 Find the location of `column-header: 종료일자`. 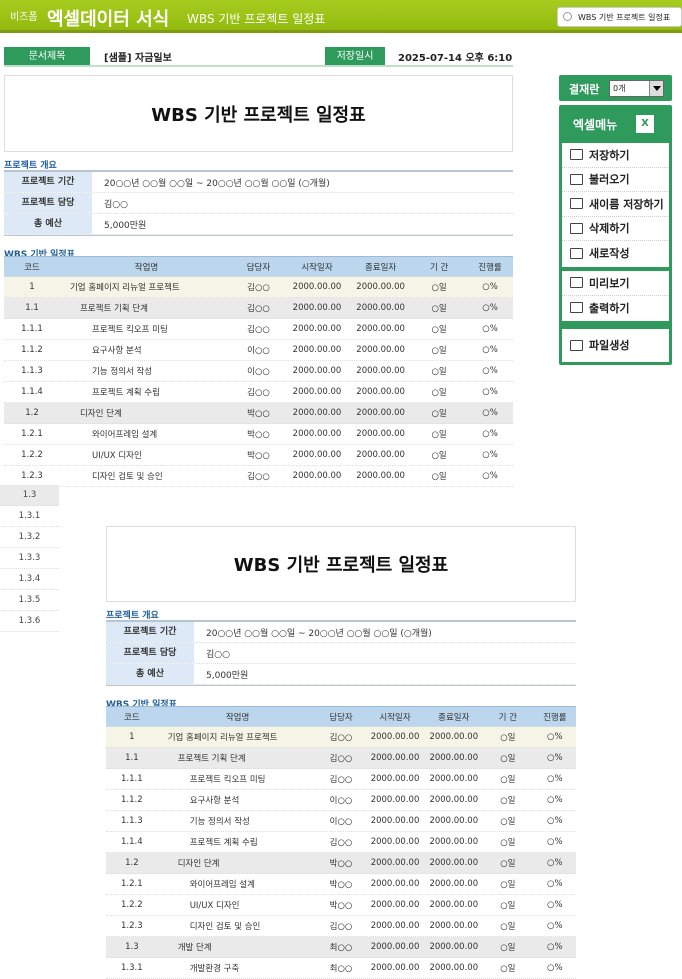

column-header: 종료일자 is located at coordinates (380, 267).